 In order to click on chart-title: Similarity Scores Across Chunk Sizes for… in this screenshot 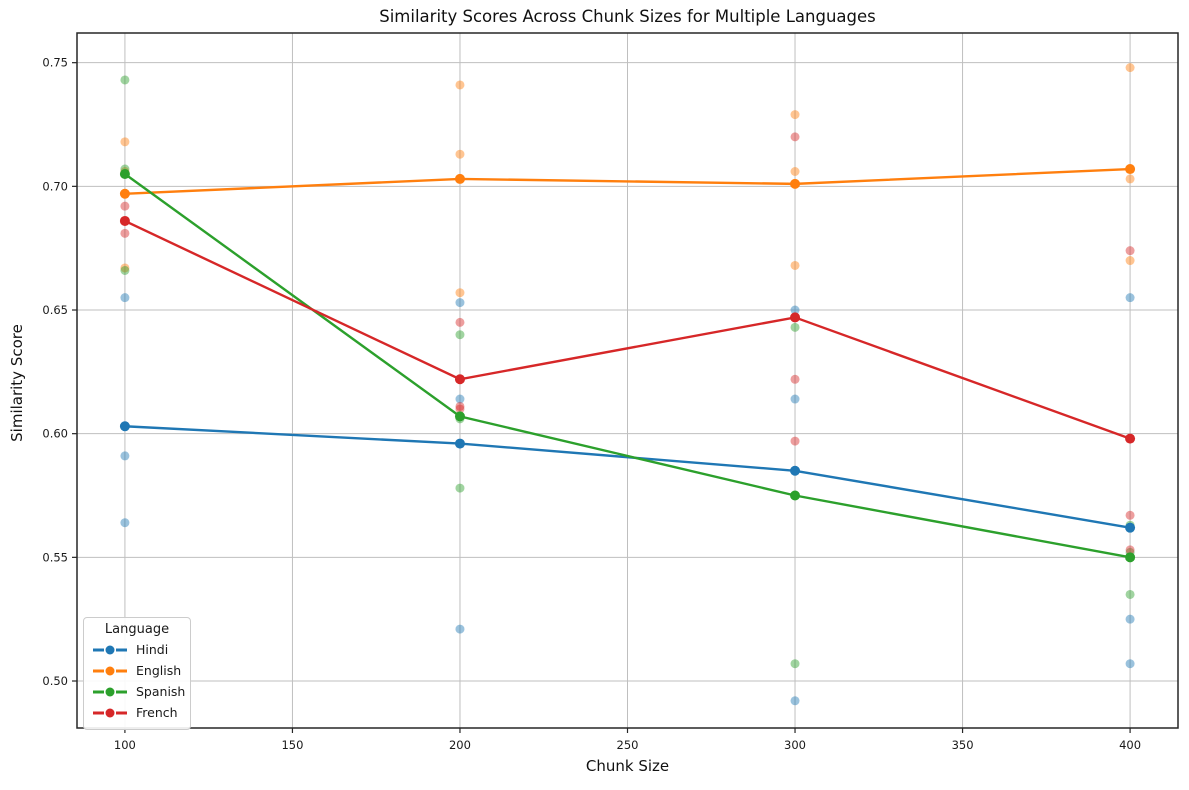, I will do `click(627, 16)`.